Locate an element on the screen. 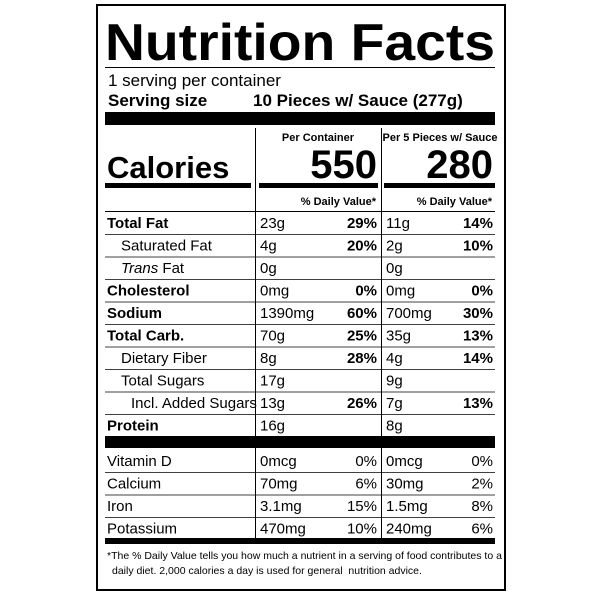  nutrient-label-text: Iron is located at coordinates (120, 506).